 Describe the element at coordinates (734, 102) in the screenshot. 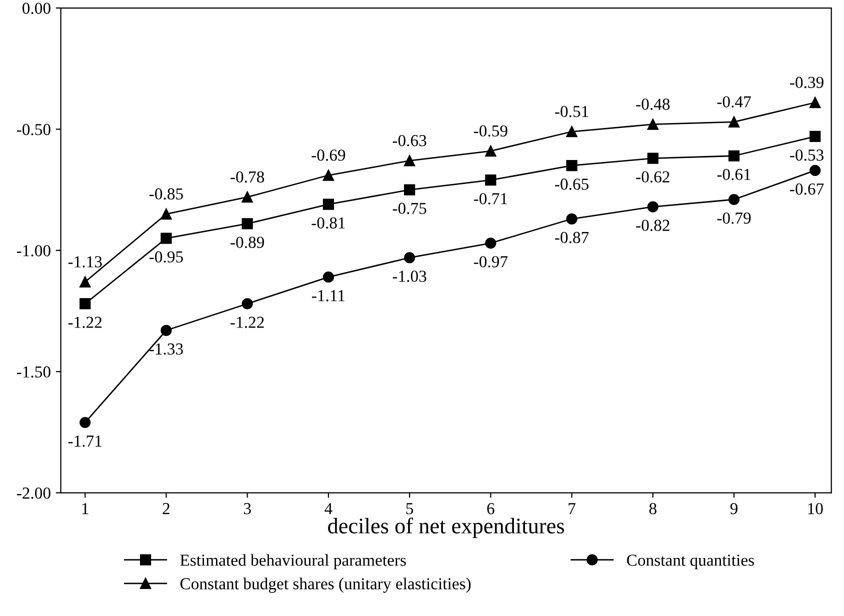

I see `data-label: -0.47` at that location.